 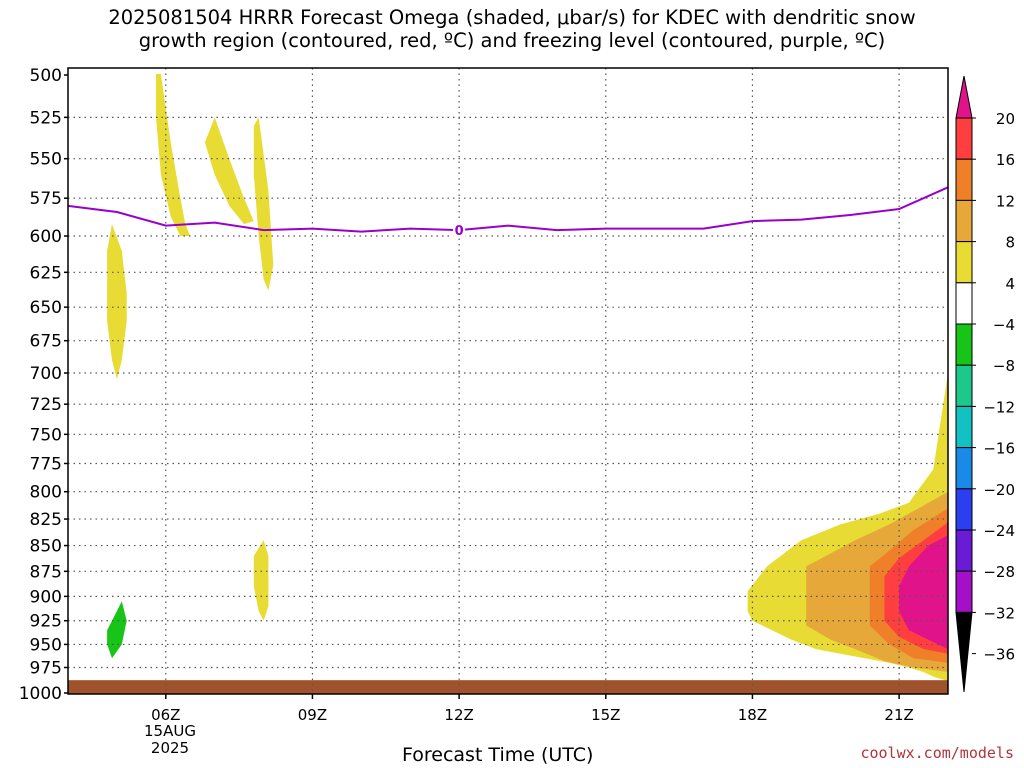 I want to click on colorbar-label-5: −4, so click(x=1004, y=325).